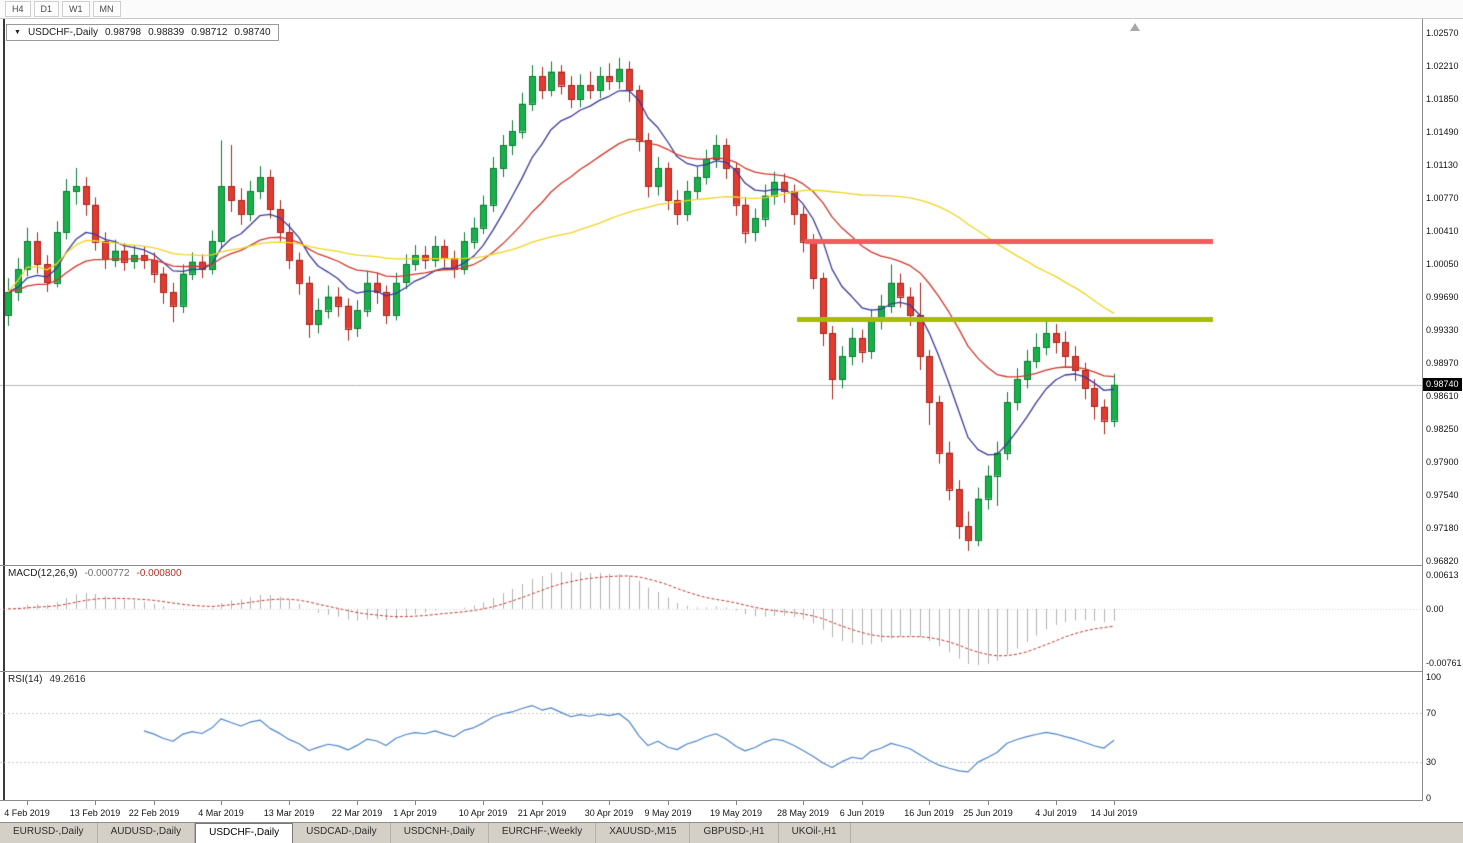 The width and height of the screenshot is (1463, 843). What do you see at coordinates (49, 833) in the screenshot?
I see `tab-eurusd-daily: EURUSD-,Daily` at bounding box center [49, 833].